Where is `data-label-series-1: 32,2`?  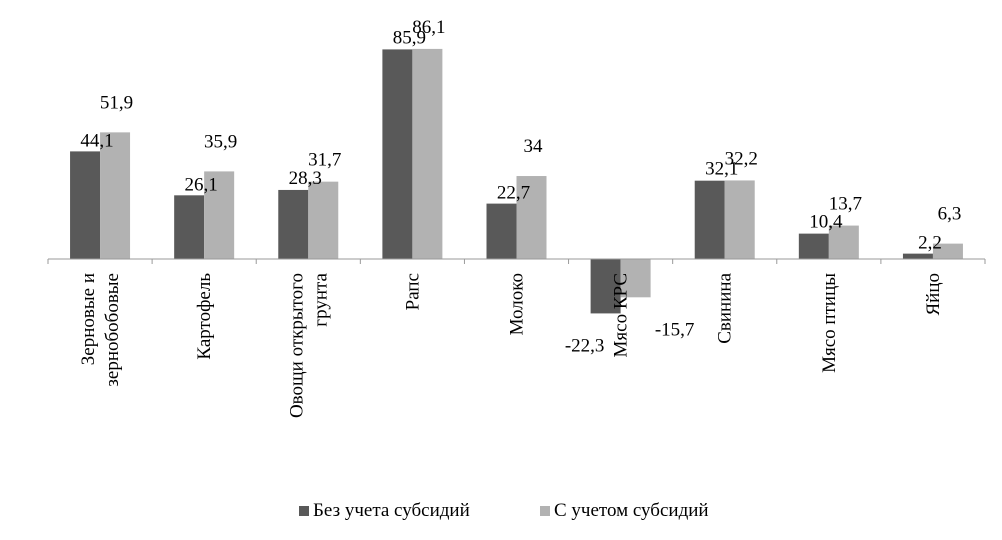
data-label-series-1: 32,2 is located at coordinates (741, 158).